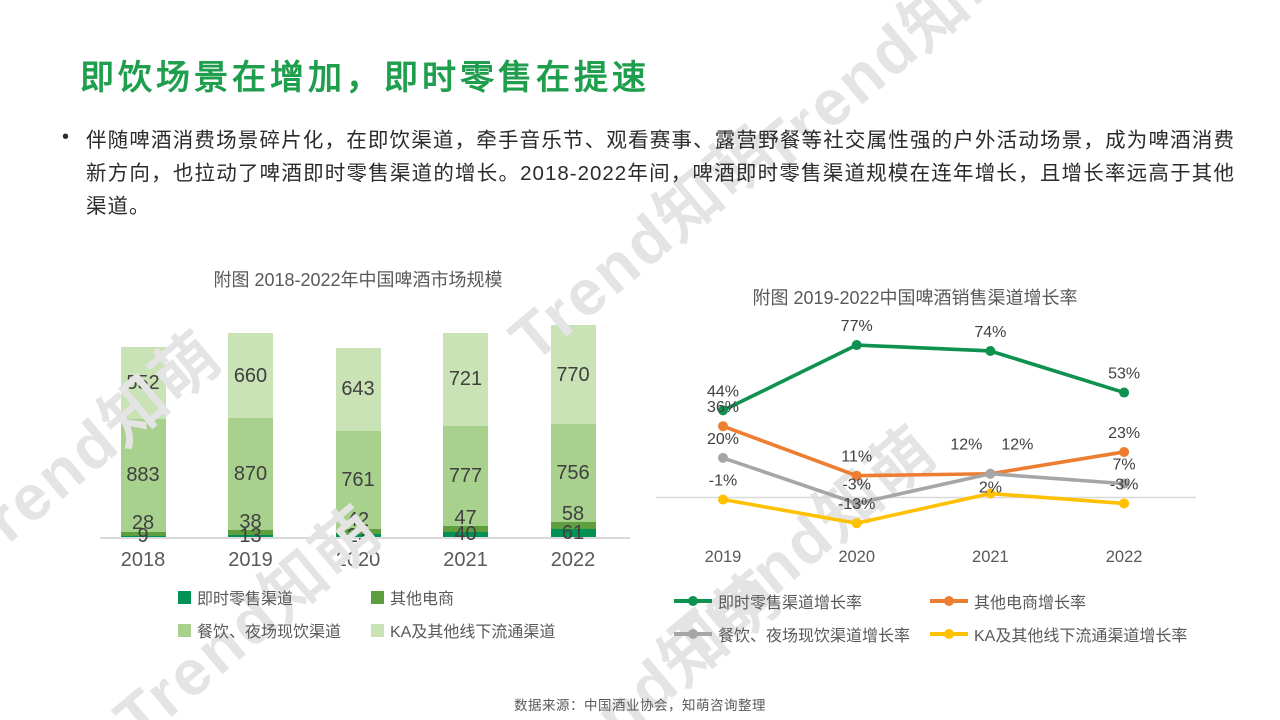 The height and width of the screenshot is (720, 1280). Describe the element at coordinates (856, 457) in the screenshot. I see `percent-label: 11%` at that location.